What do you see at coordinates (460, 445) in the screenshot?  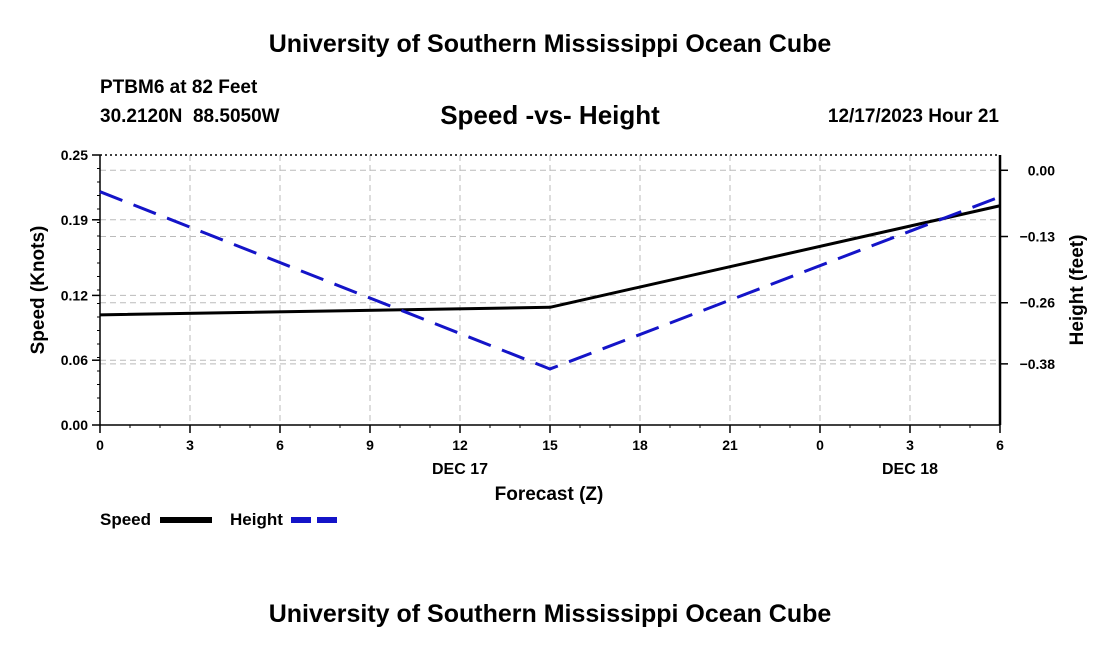 I see `x-tick-label: 12` at bounding box center [460, 445].